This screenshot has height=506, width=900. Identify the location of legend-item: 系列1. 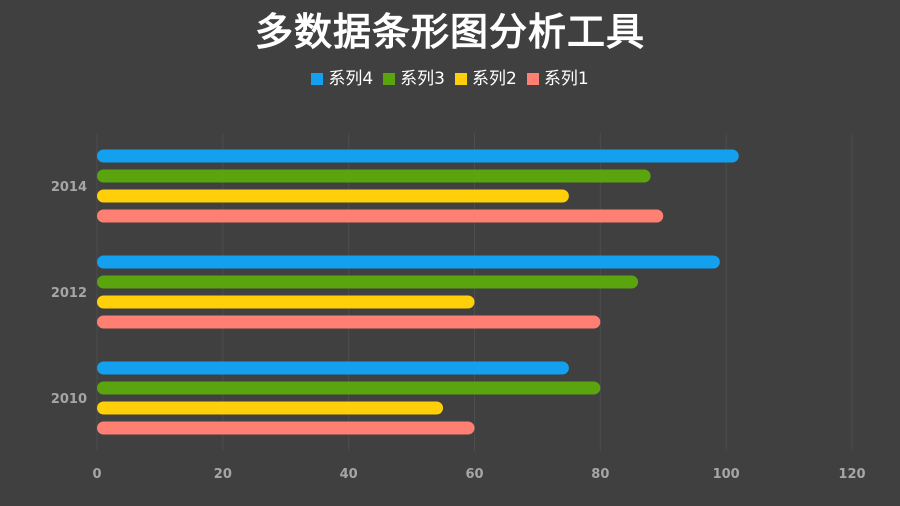
(557, 79).